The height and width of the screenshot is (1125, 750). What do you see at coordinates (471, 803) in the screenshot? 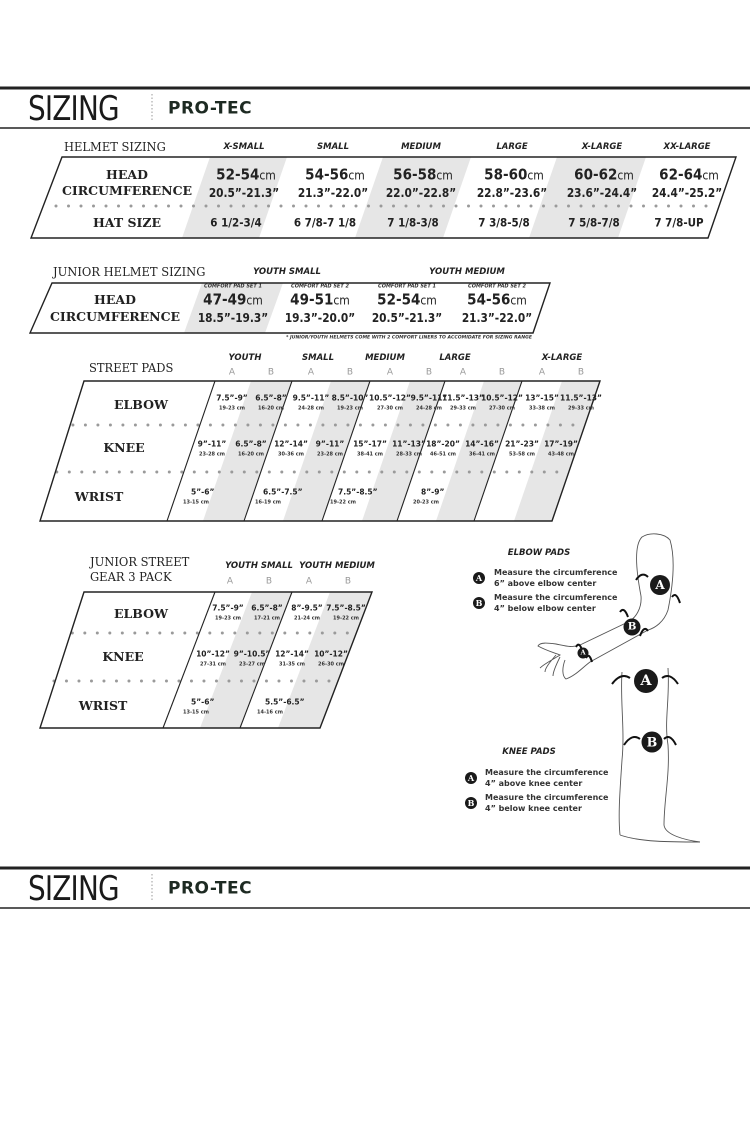
I see `knee-badge-b-icon: B` at bounding box center [471, 803].